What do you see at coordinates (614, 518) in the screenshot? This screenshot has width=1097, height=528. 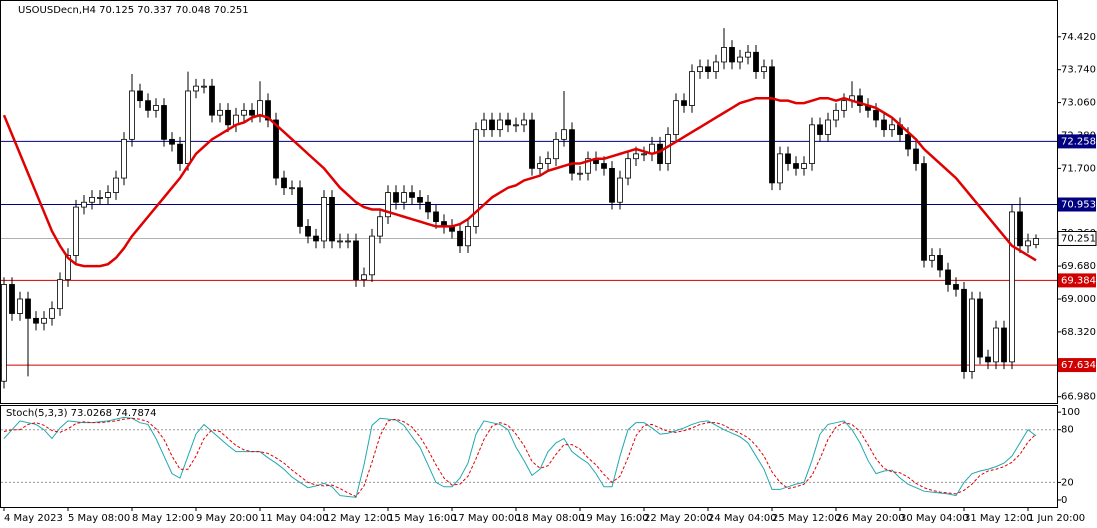 I see `x-tick-label: 19 May 16:00` at bounding box center [614, 518].